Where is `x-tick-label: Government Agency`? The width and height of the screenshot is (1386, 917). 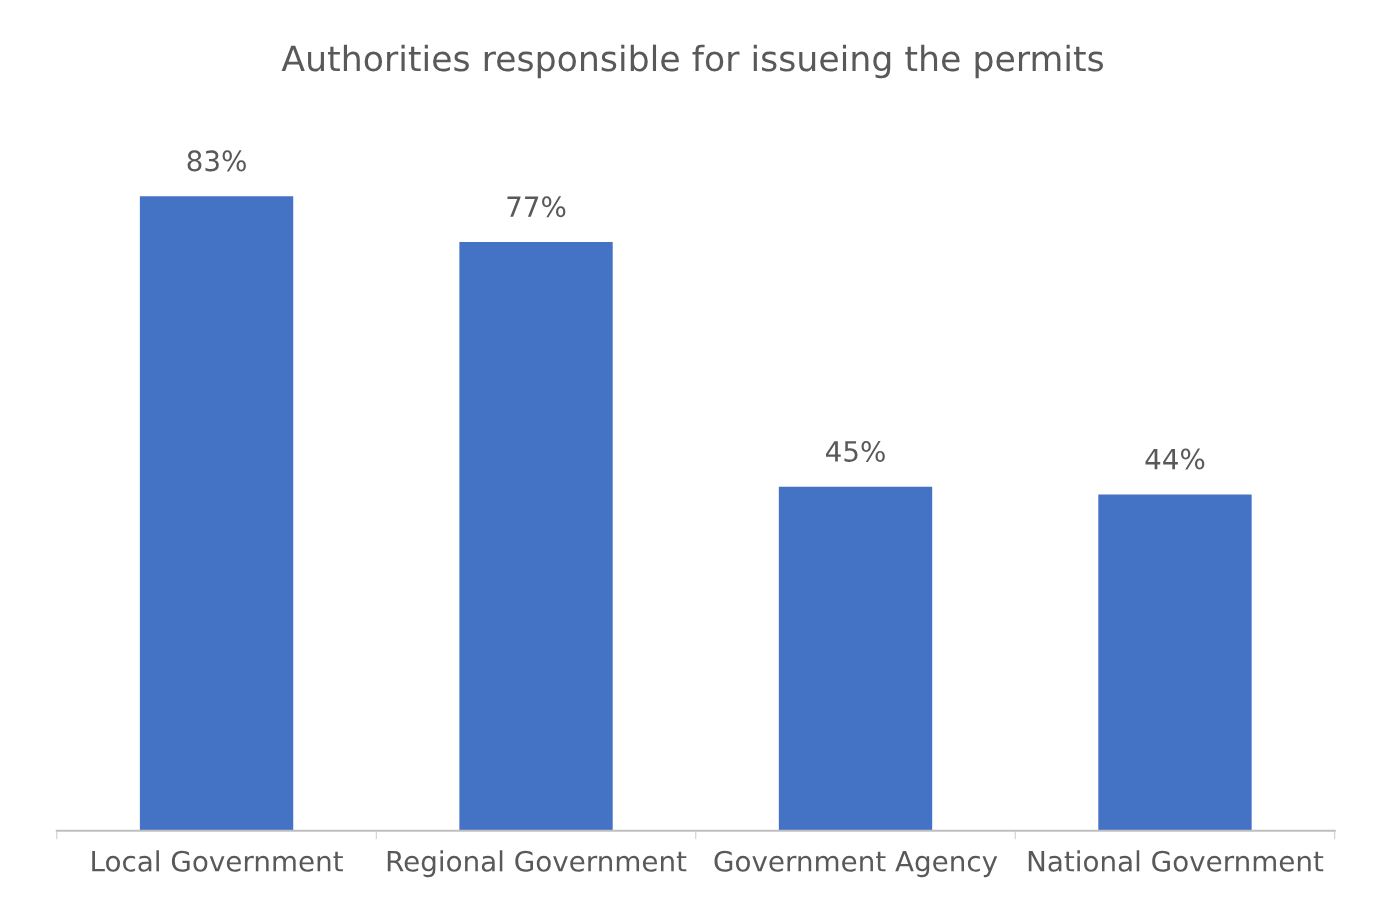
x-tick-label: Government Agency is located at coordinates (856, 864).